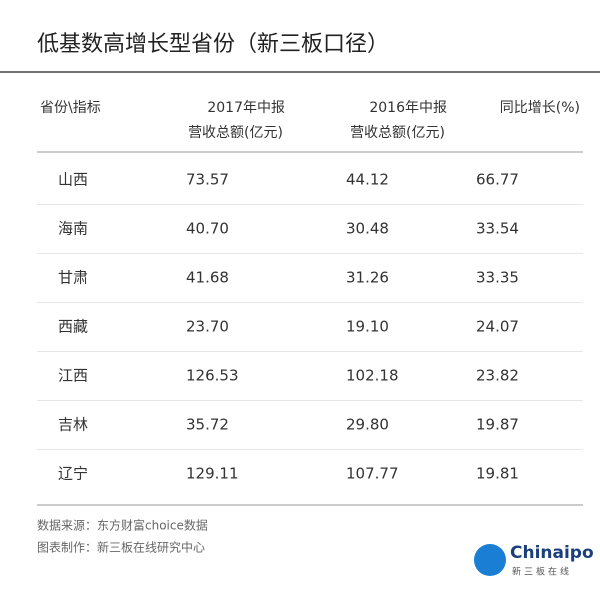 This screenshot has height=597, width=600. Describe the element at coordinates (212, 474) in the screenshot. I see `value-cell: 129.11` at that location.